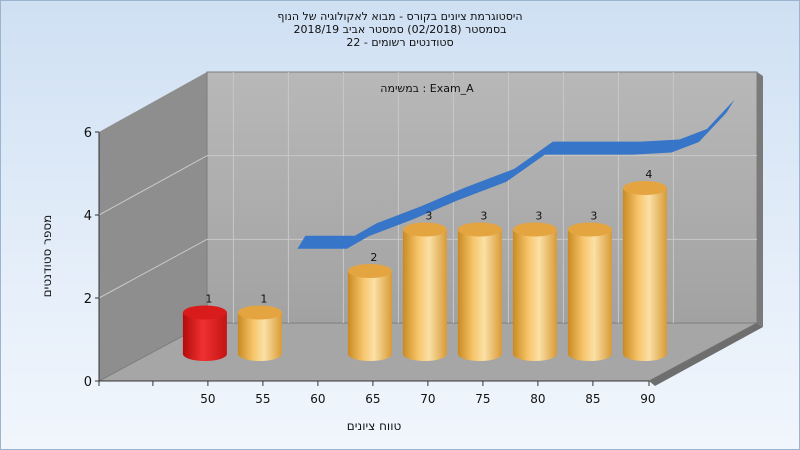 This screenshot has height=450, width=800. Describe the element at coordinates (374, 426) in the screenshot. I see `x-axis-label: טווח ציונים` at that location.